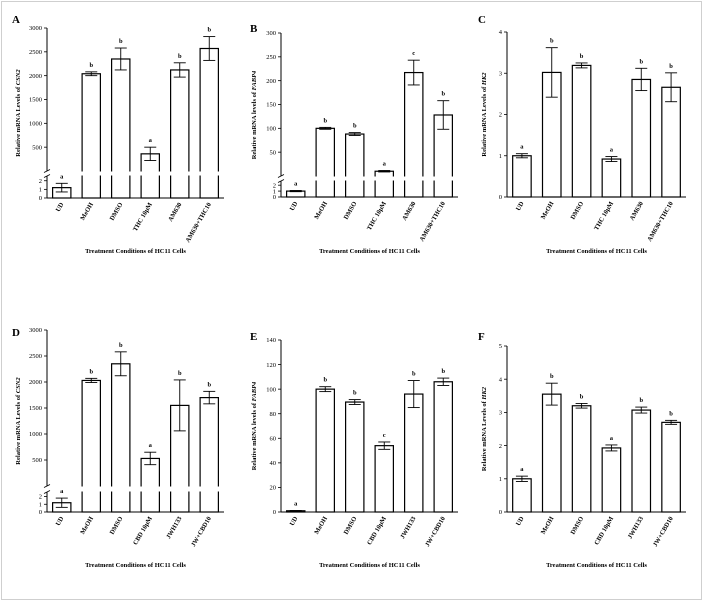 The image size is (705, 603). Describe the element at coordinates (35, 408) in the screenshot. I see `y-tick-label: 1500` at that location.